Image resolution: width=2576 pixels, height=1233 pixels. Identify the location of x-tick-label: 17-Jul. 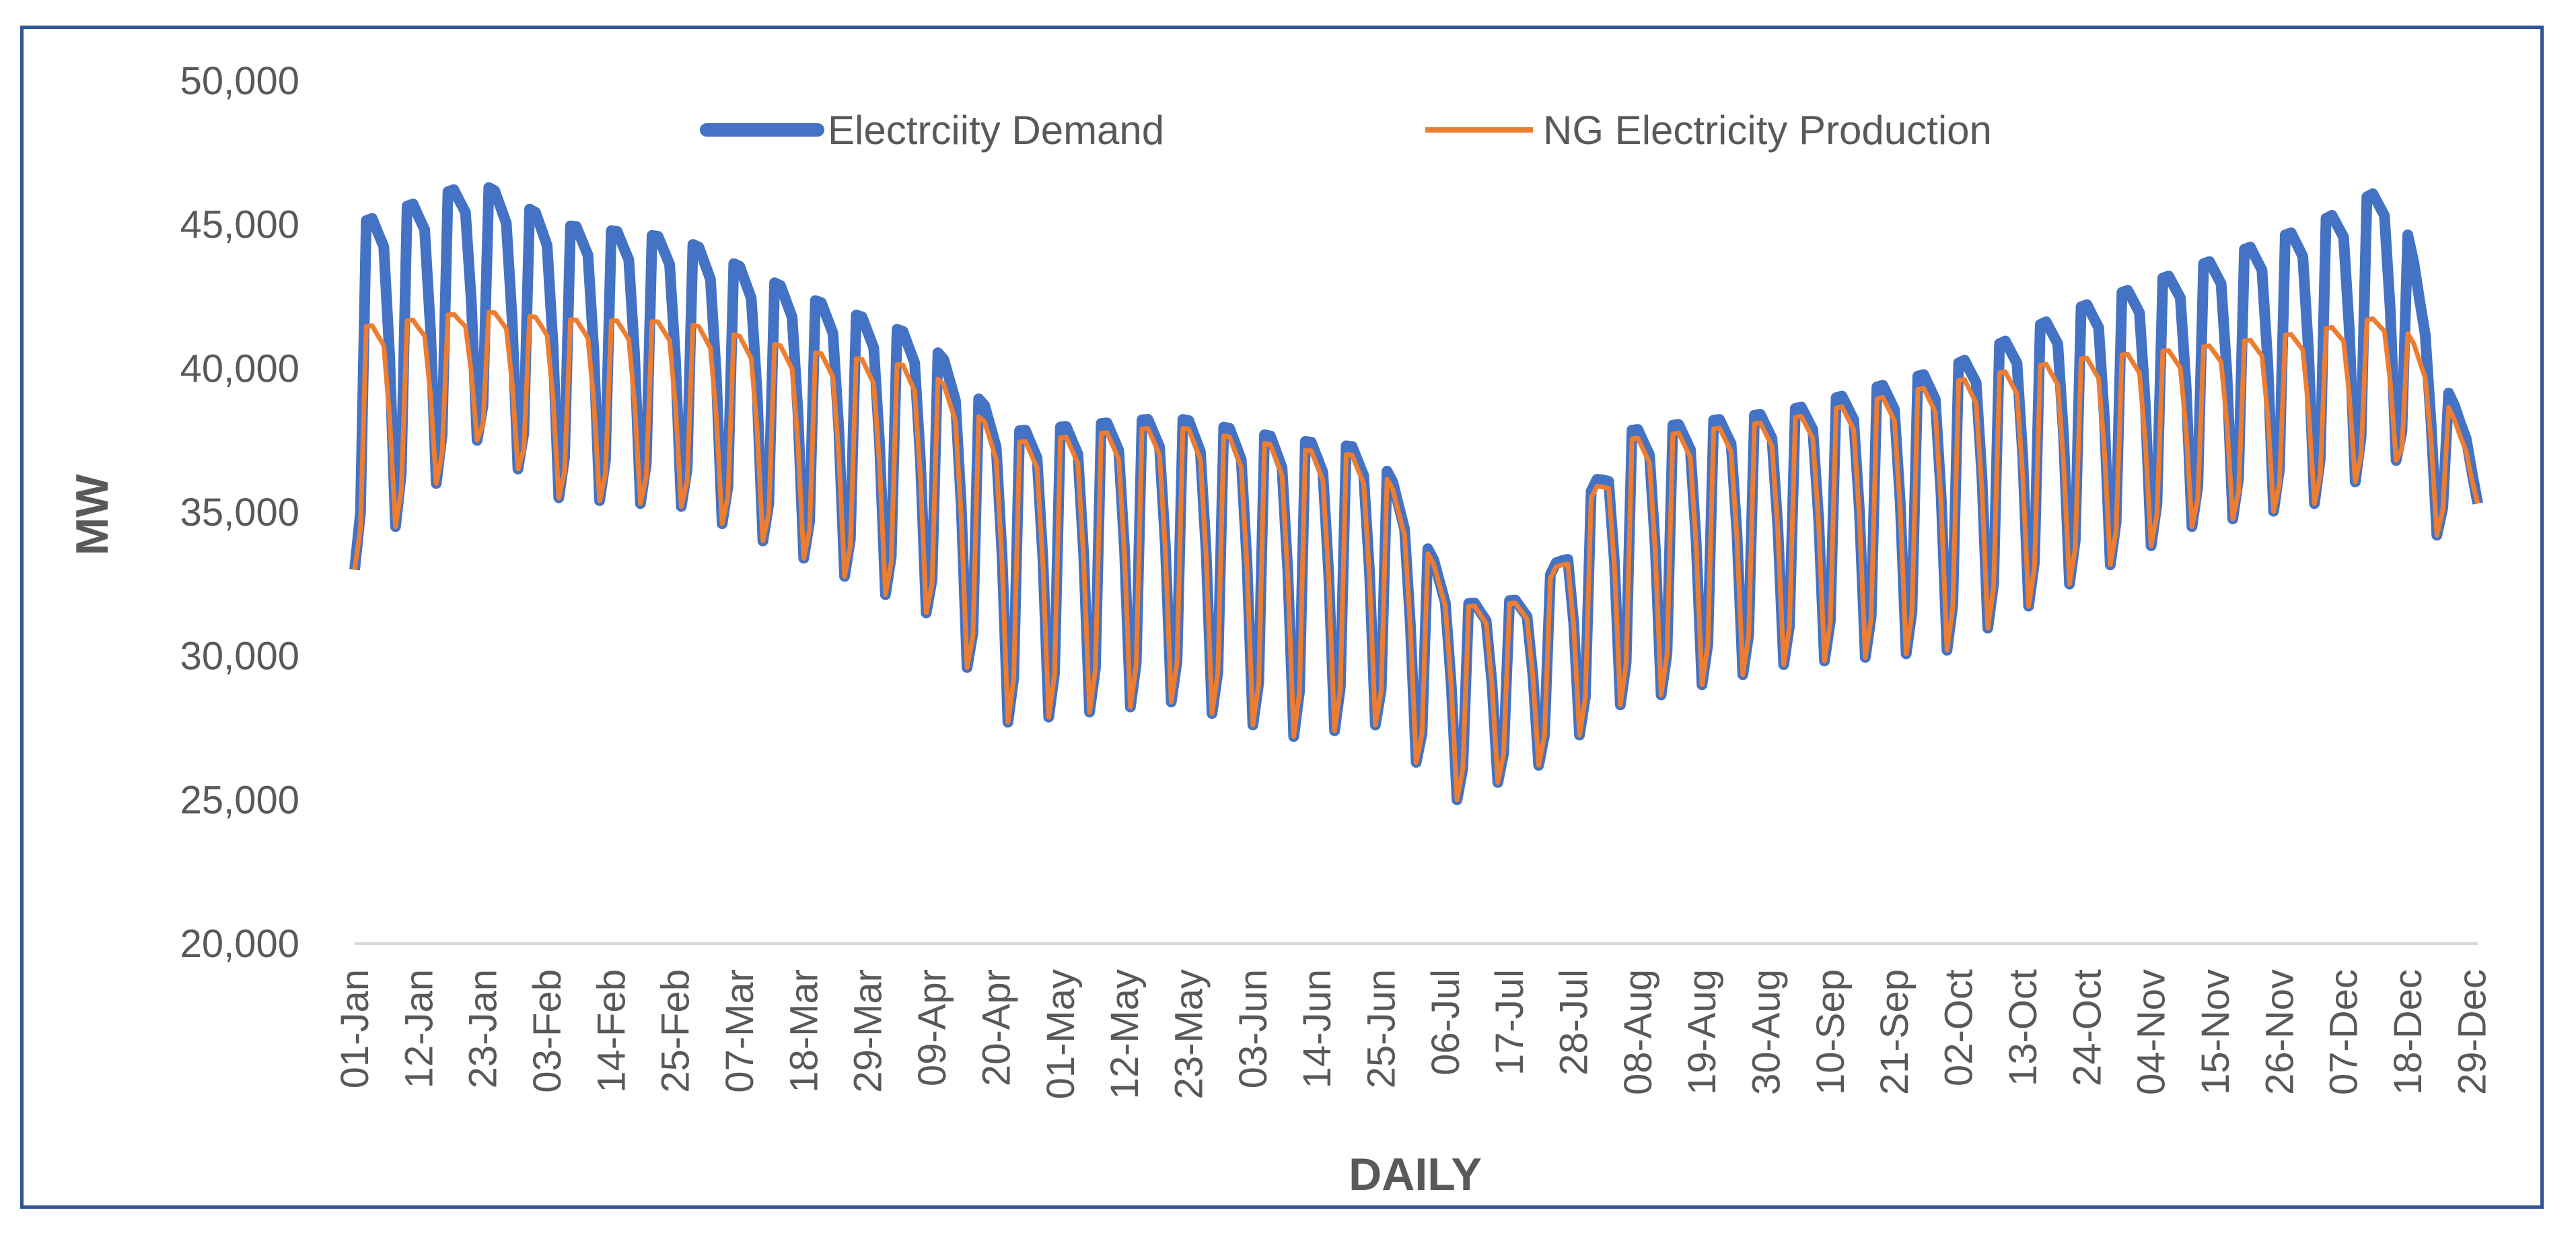
(1510, 1022).